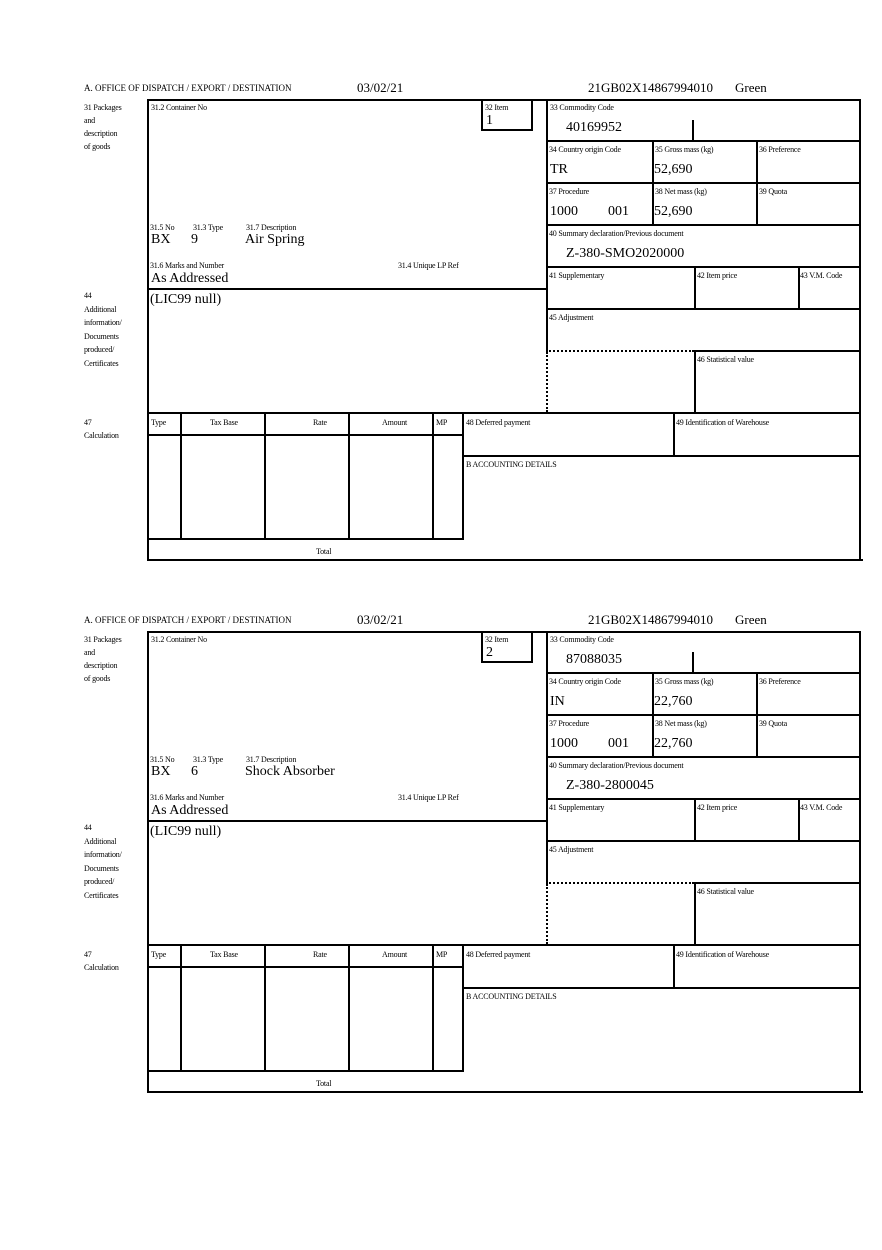 This screenshot has height=1250, width=882. Describe the element at coordinates (99, 881) in the screenshot. I see `additional-info-label: produced/` at that location.